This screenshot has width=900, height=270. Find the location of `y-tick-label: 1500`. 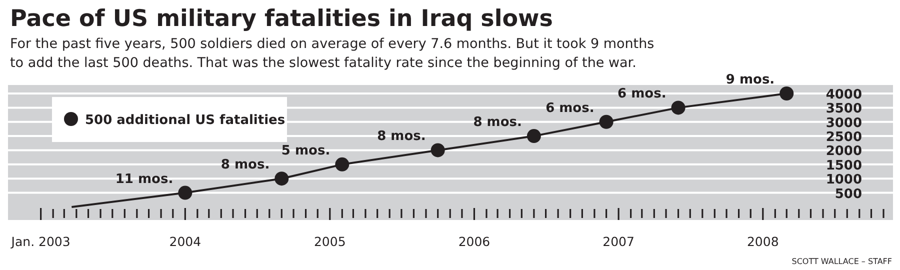

y-tick-label: 1500 is located at coordinates (844, 166).